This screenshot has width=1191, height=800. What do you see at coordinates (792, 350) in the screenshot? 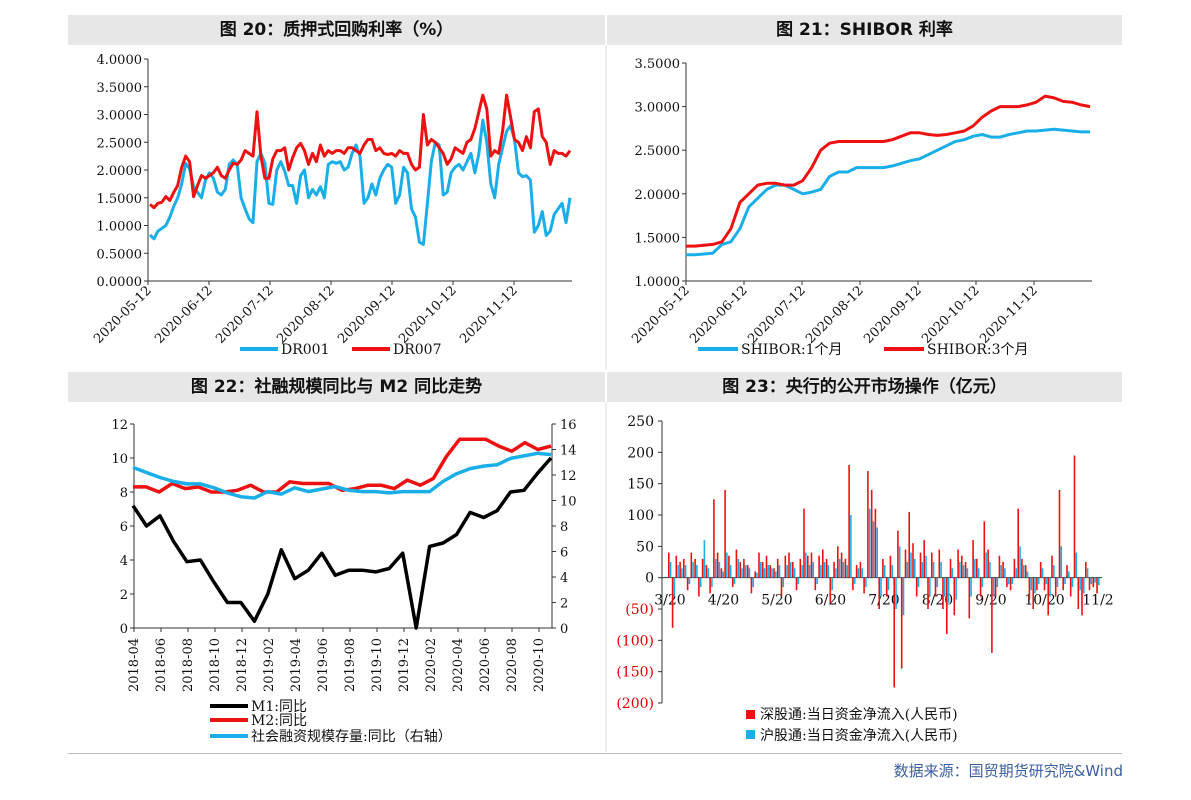
I see `legend-label-shibor1m: SHIBOR:1个月` at bounding box center [792, 350].